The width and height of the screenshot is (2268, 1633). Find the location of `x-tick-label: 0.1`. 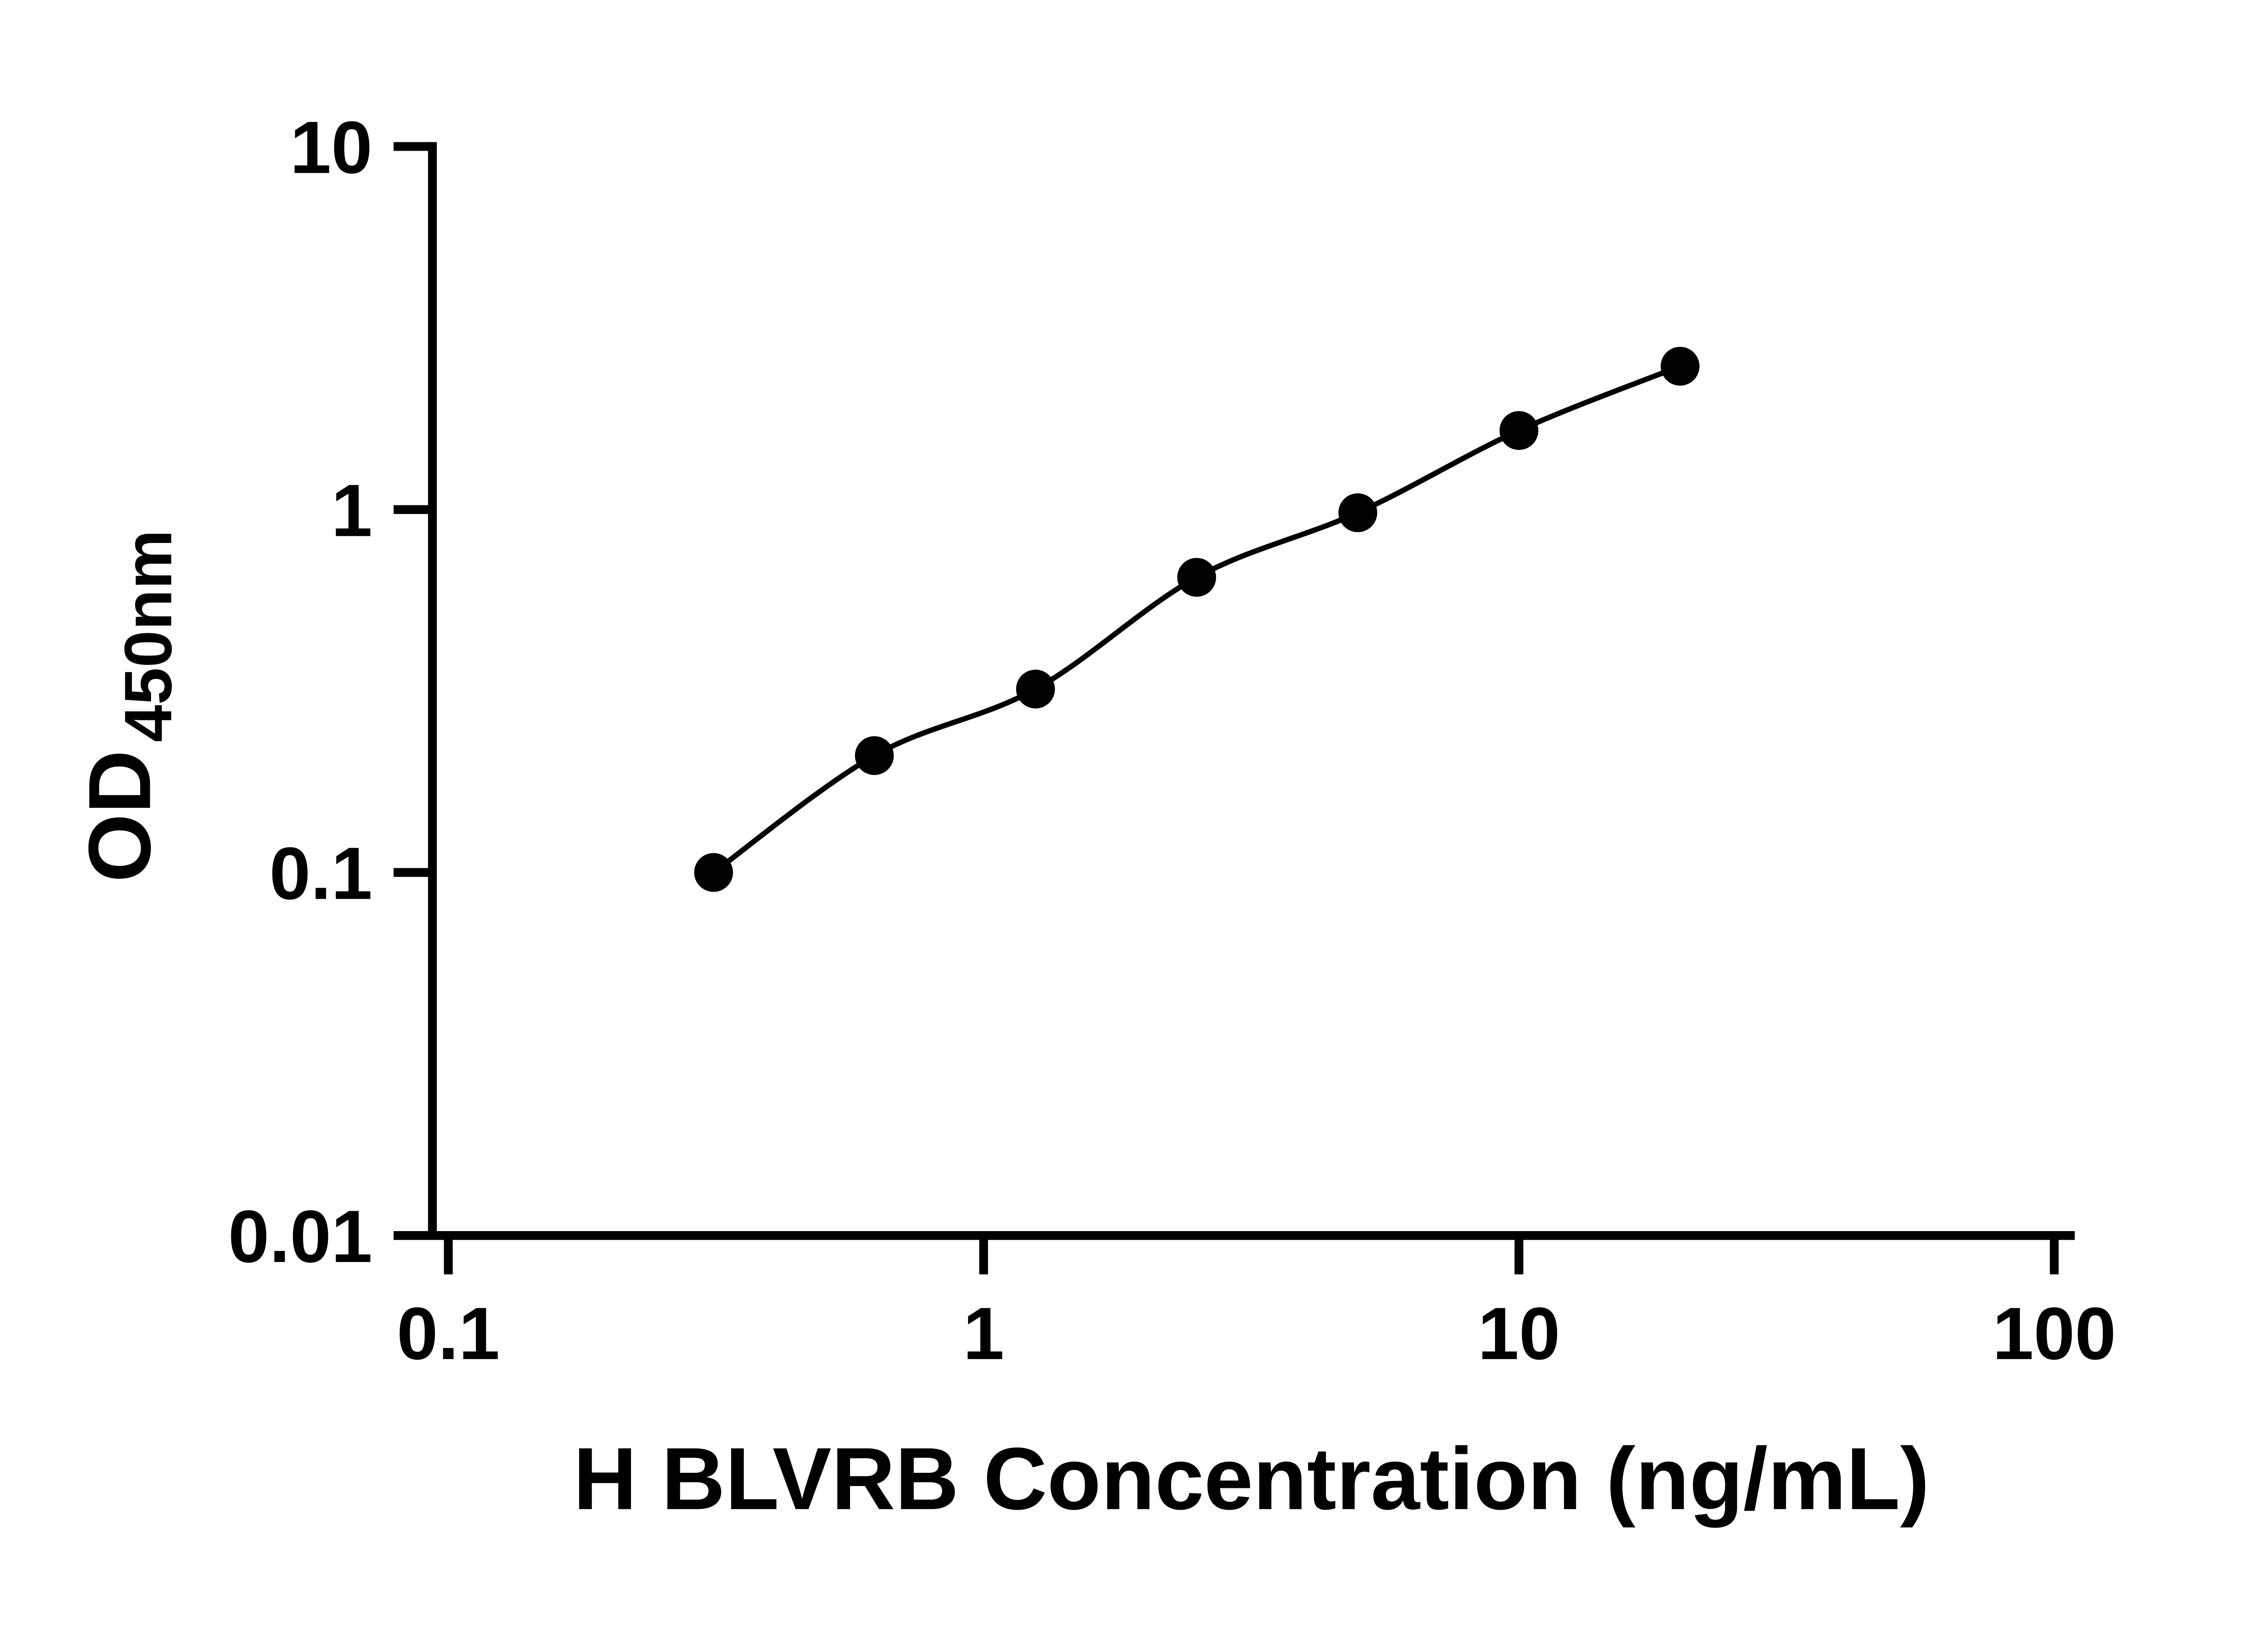

x-tick-label: 0.1 is located at coordinates (449, 1333).